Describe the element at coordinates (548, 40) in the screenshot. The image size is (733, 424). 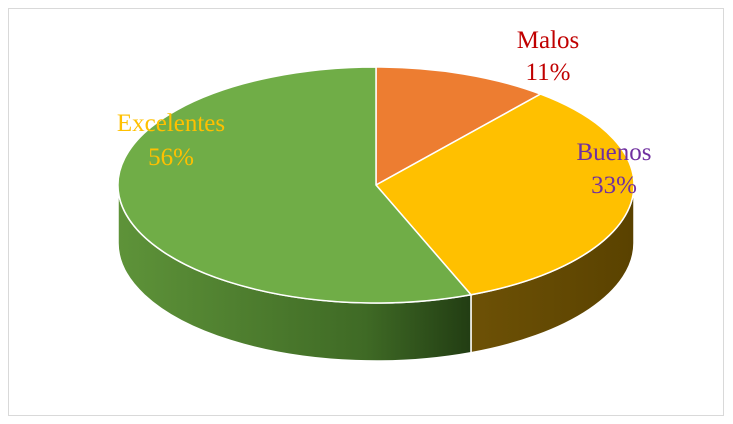
I see `slice-label-malos: Malos` at that location.